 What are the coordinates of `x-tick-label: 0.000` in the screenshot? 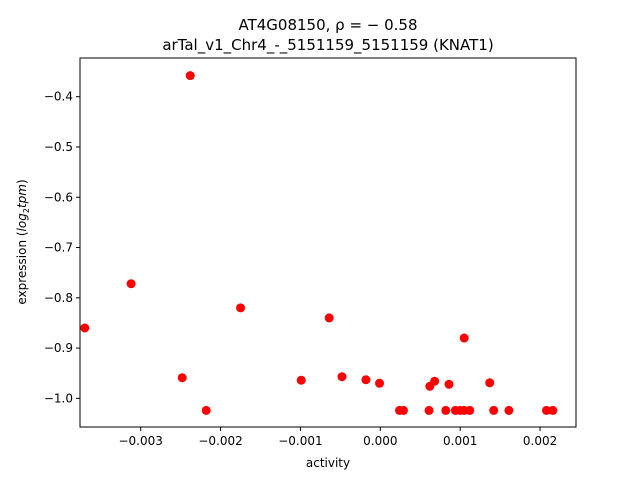 It's located at (380, 441).